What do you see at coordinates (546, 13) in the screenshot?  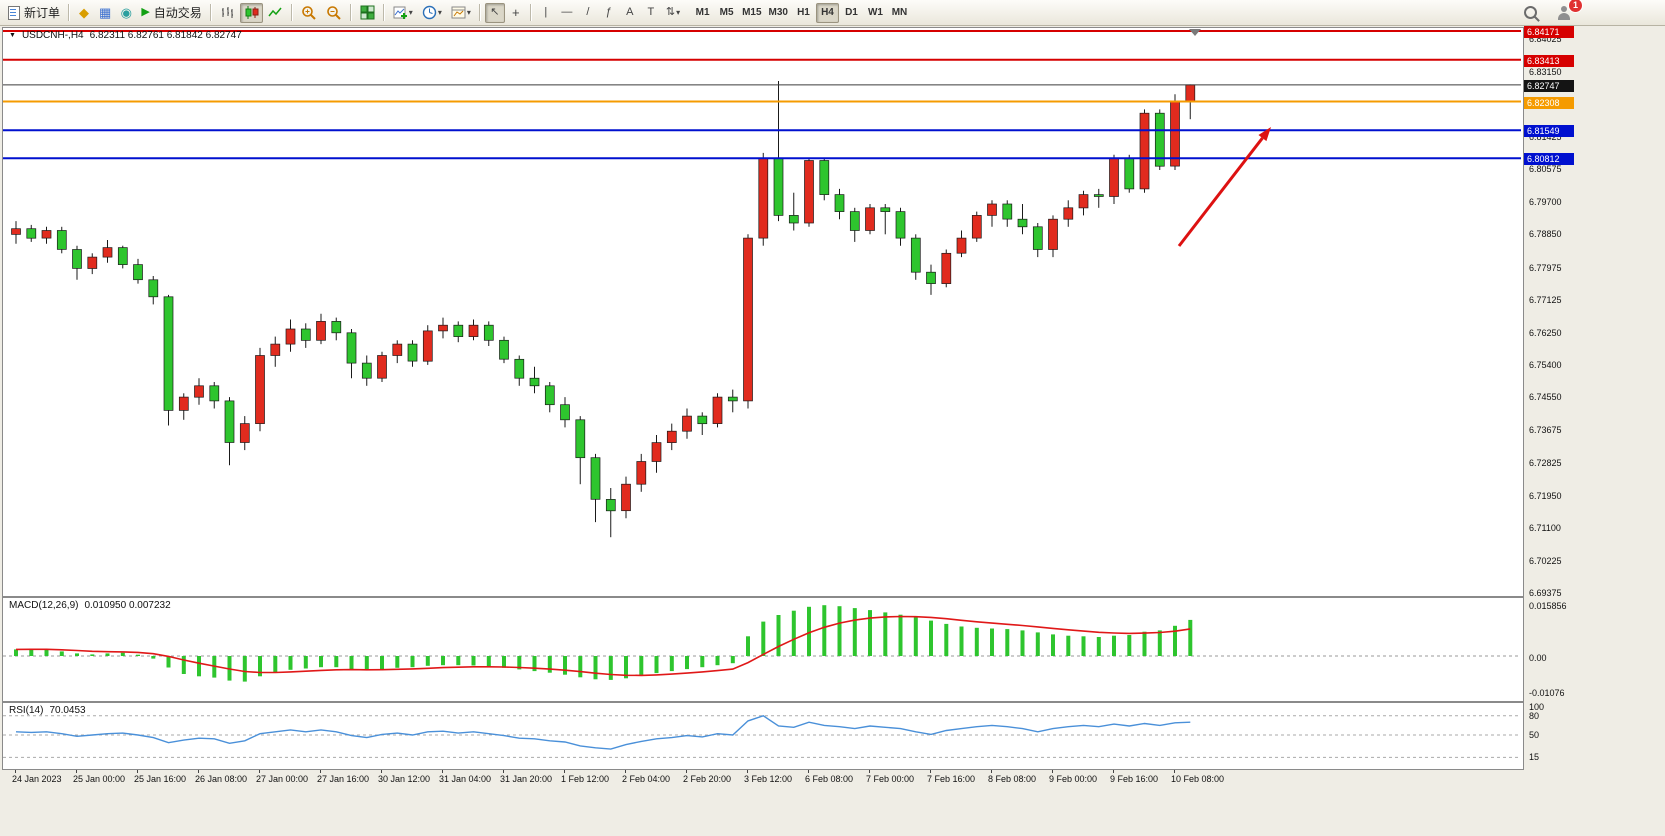 I see `vertical-line-tool-button: |` at bounding box center [546, 13].